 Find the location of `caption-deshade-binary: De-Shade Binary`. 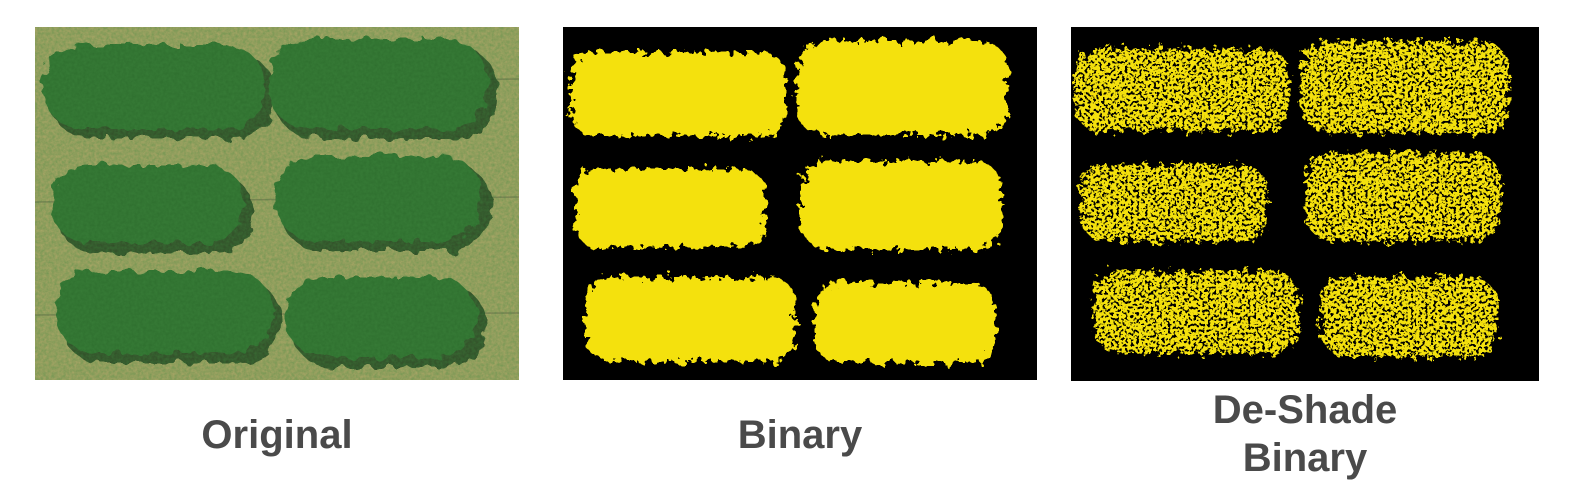

caption-deshade-binary: De-Shade Binary is located at coordinates (1305, 434).